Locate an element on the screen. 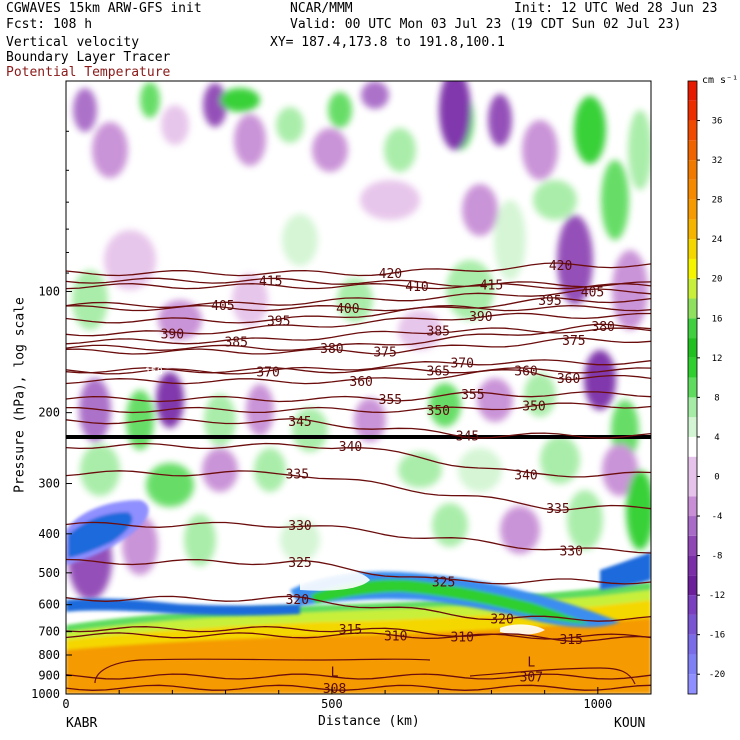 The height and width of the screenshot is (740, 740). x-tick-label: 500 is located at coordinates (332, 704).